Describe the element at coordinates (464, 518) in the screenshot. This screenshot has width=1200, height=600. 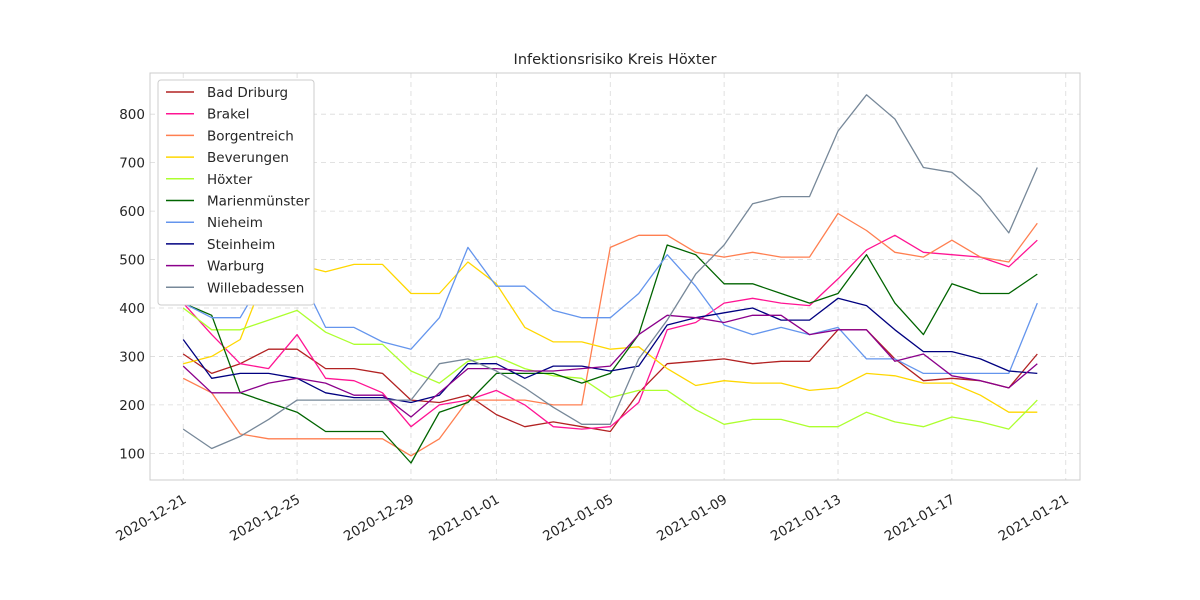
I see `x-tick-label: 2021-01-01` at that location.